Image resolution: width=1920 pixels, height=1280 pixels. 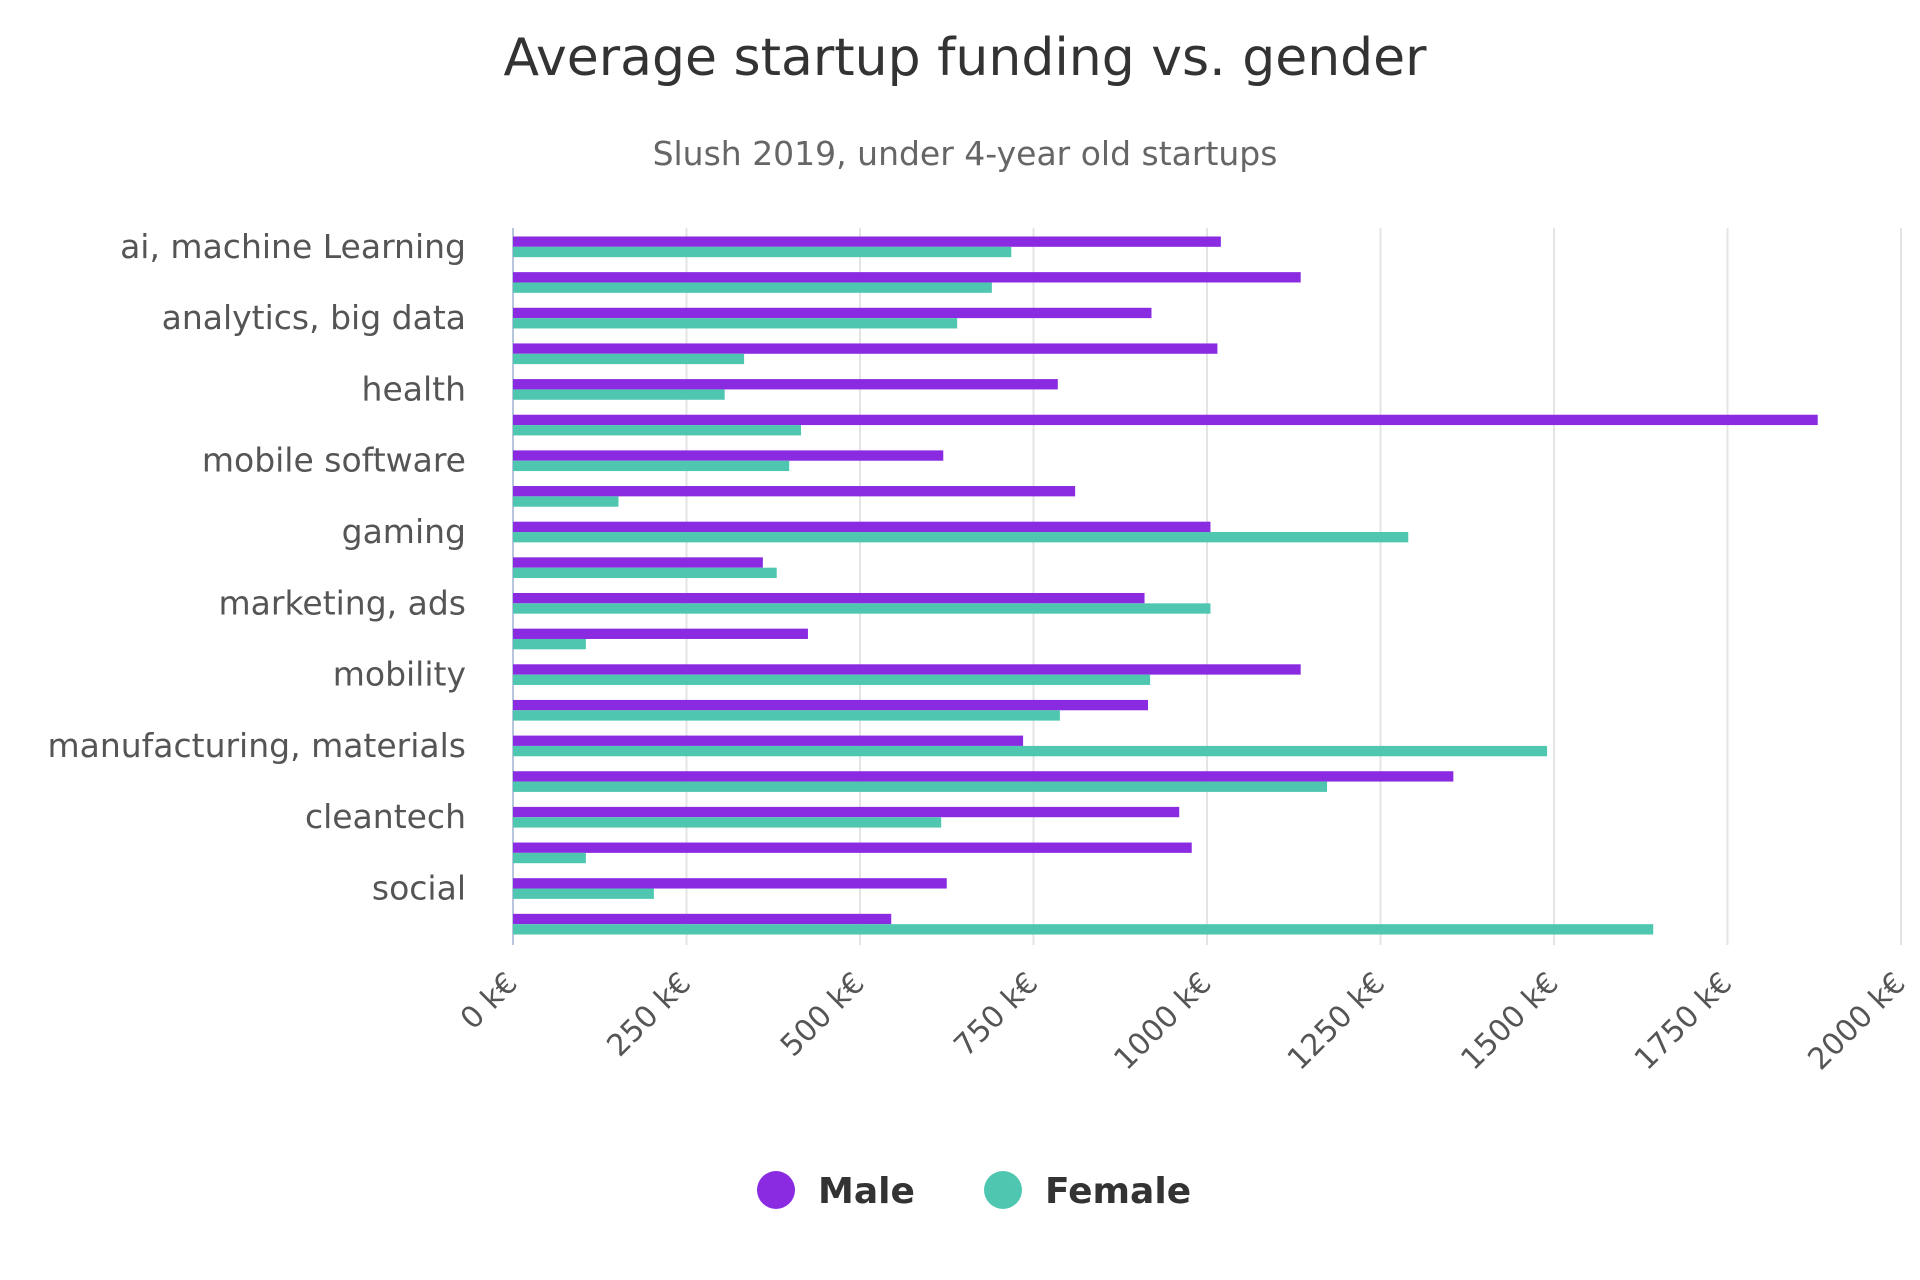 What do you see at coordinates (1509, 1021) in the screenshot?
I see `x-tick-label: 1500 k€` at bounding box center [1509, 1021].